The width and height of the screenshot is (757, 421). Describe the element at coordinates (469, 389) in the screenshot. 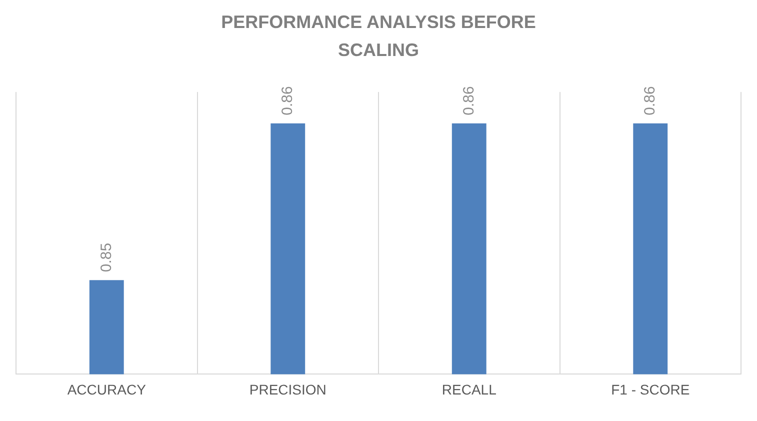

I see `x-tick-label: RECALL` at that location.